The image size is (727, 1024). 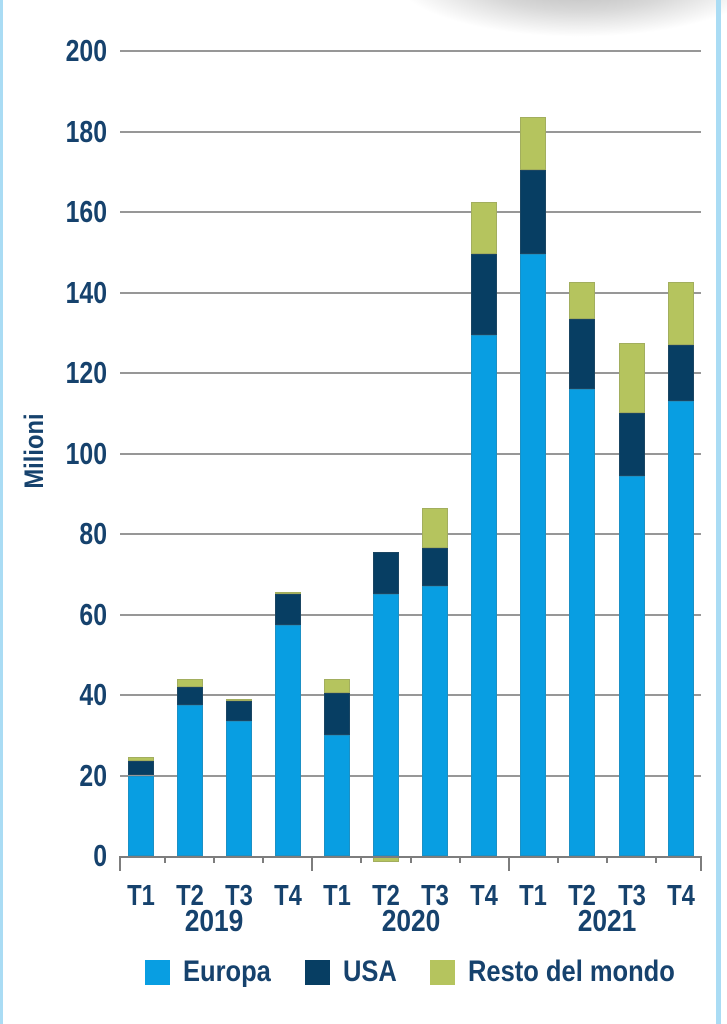 What do you see at coordinates (238, 896) in the screenshot?
I see `x-tick-label-2: T3` at bounding box center [238, 896].